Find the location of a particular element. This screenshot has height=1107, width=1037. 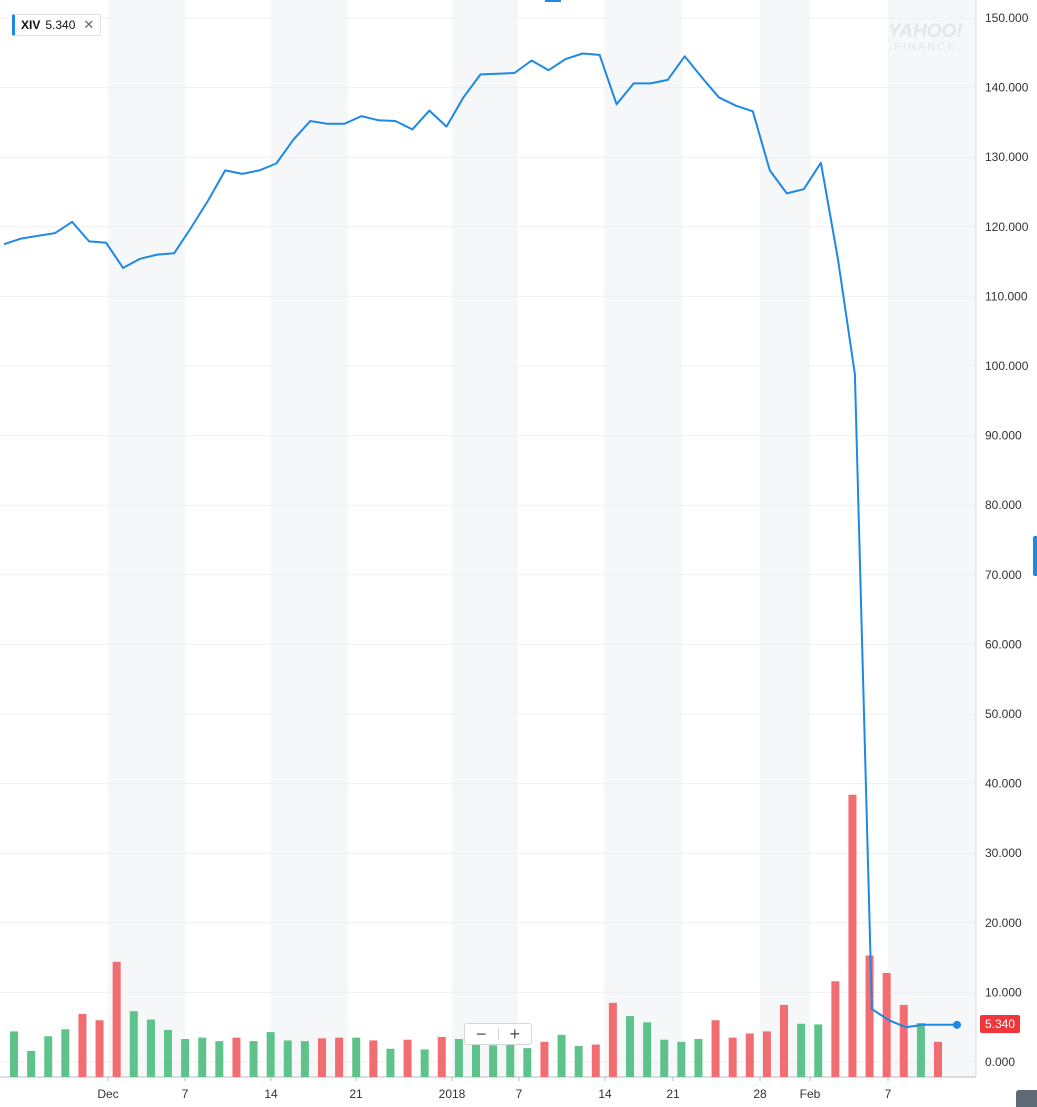

zoom-out-button: − is located at coordinates (481, 1033).